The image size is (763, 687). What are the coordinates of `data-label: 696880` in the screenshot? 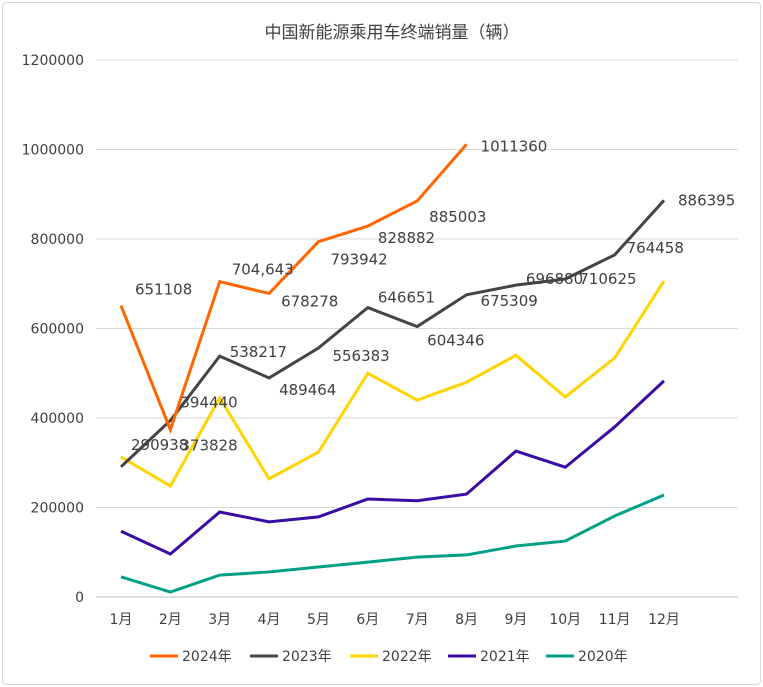 It's located at (554, 279).